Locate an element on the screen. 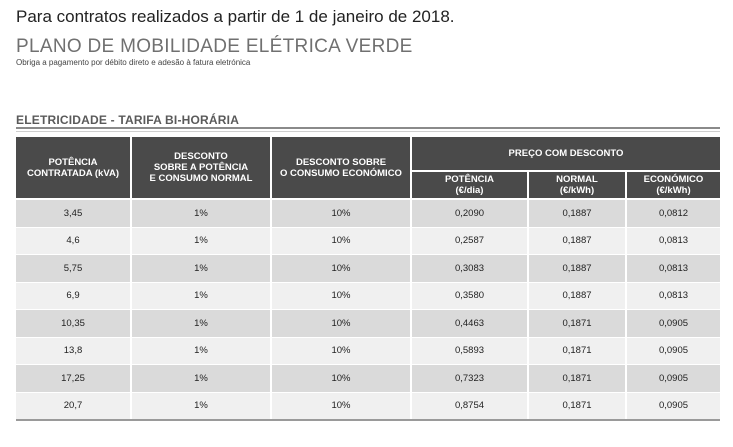 The image size is (733, 447). header-price-group: PREÇO COM DESCONTO is located at coordinates (565, 153).